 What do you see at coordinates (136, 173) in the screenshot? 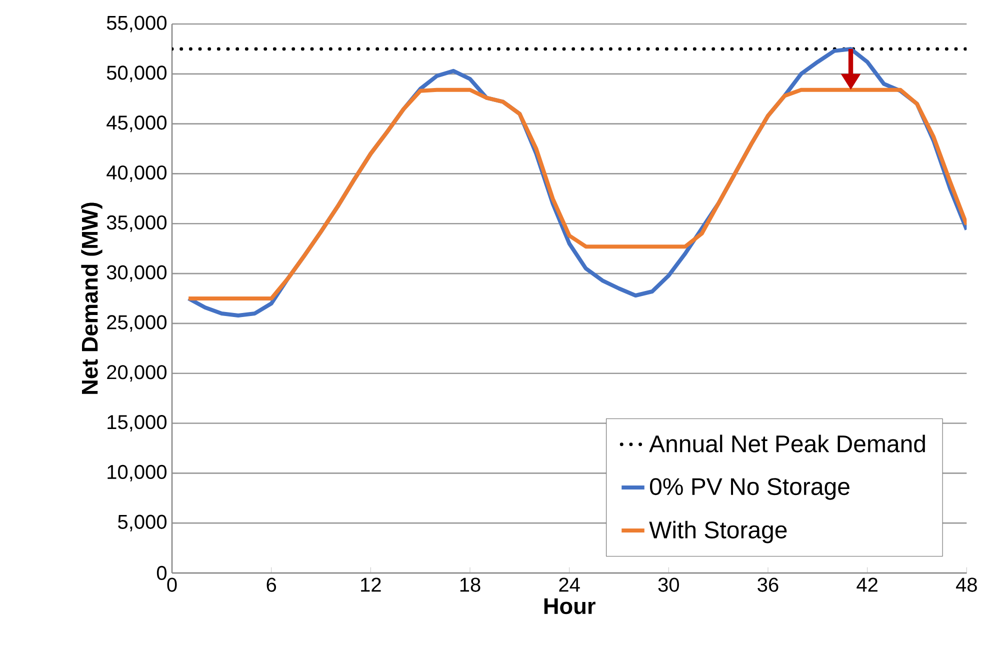
I see `y-tick-label: 40,000` at bounding box center [136, 173].